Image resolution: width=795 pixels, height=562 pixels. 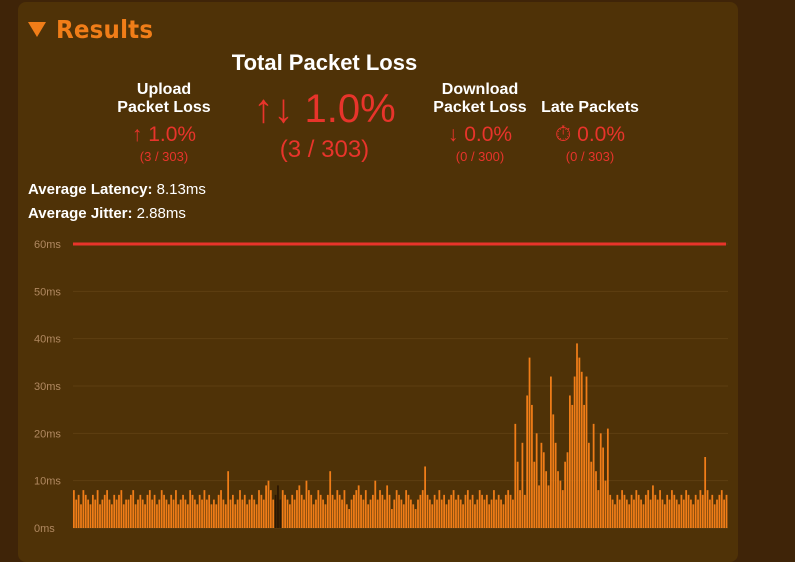 I want to click on collapse-triangle-icon, so click(x=37, y=29).